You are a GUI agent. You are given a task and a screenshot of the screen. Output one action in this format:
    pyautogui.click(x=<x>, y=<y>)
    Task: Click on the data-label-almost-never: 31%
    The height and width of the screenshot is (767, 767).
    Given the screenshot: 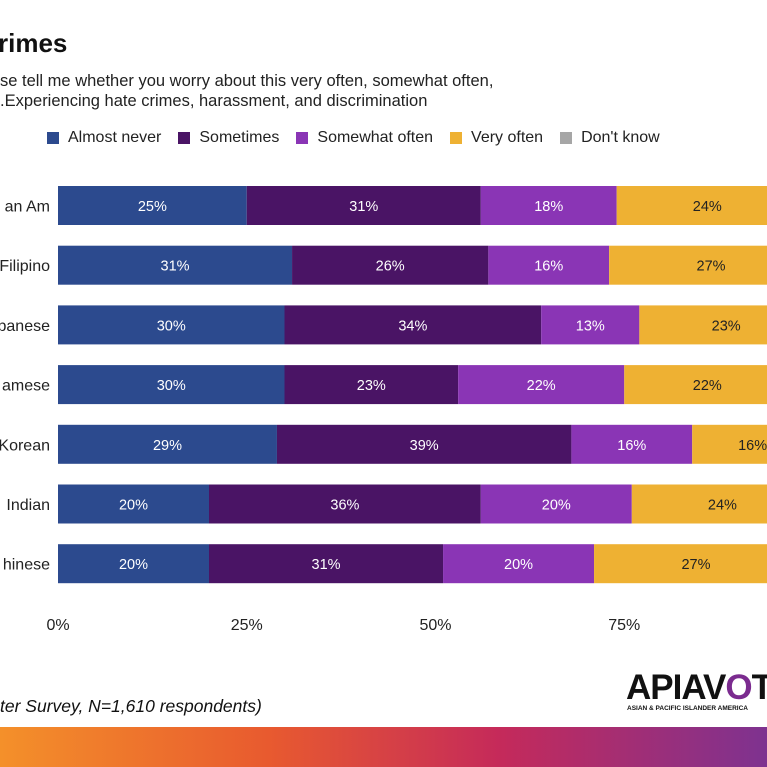 What is the action you would take?
    pyautogui.click(x=175, y=267)
    